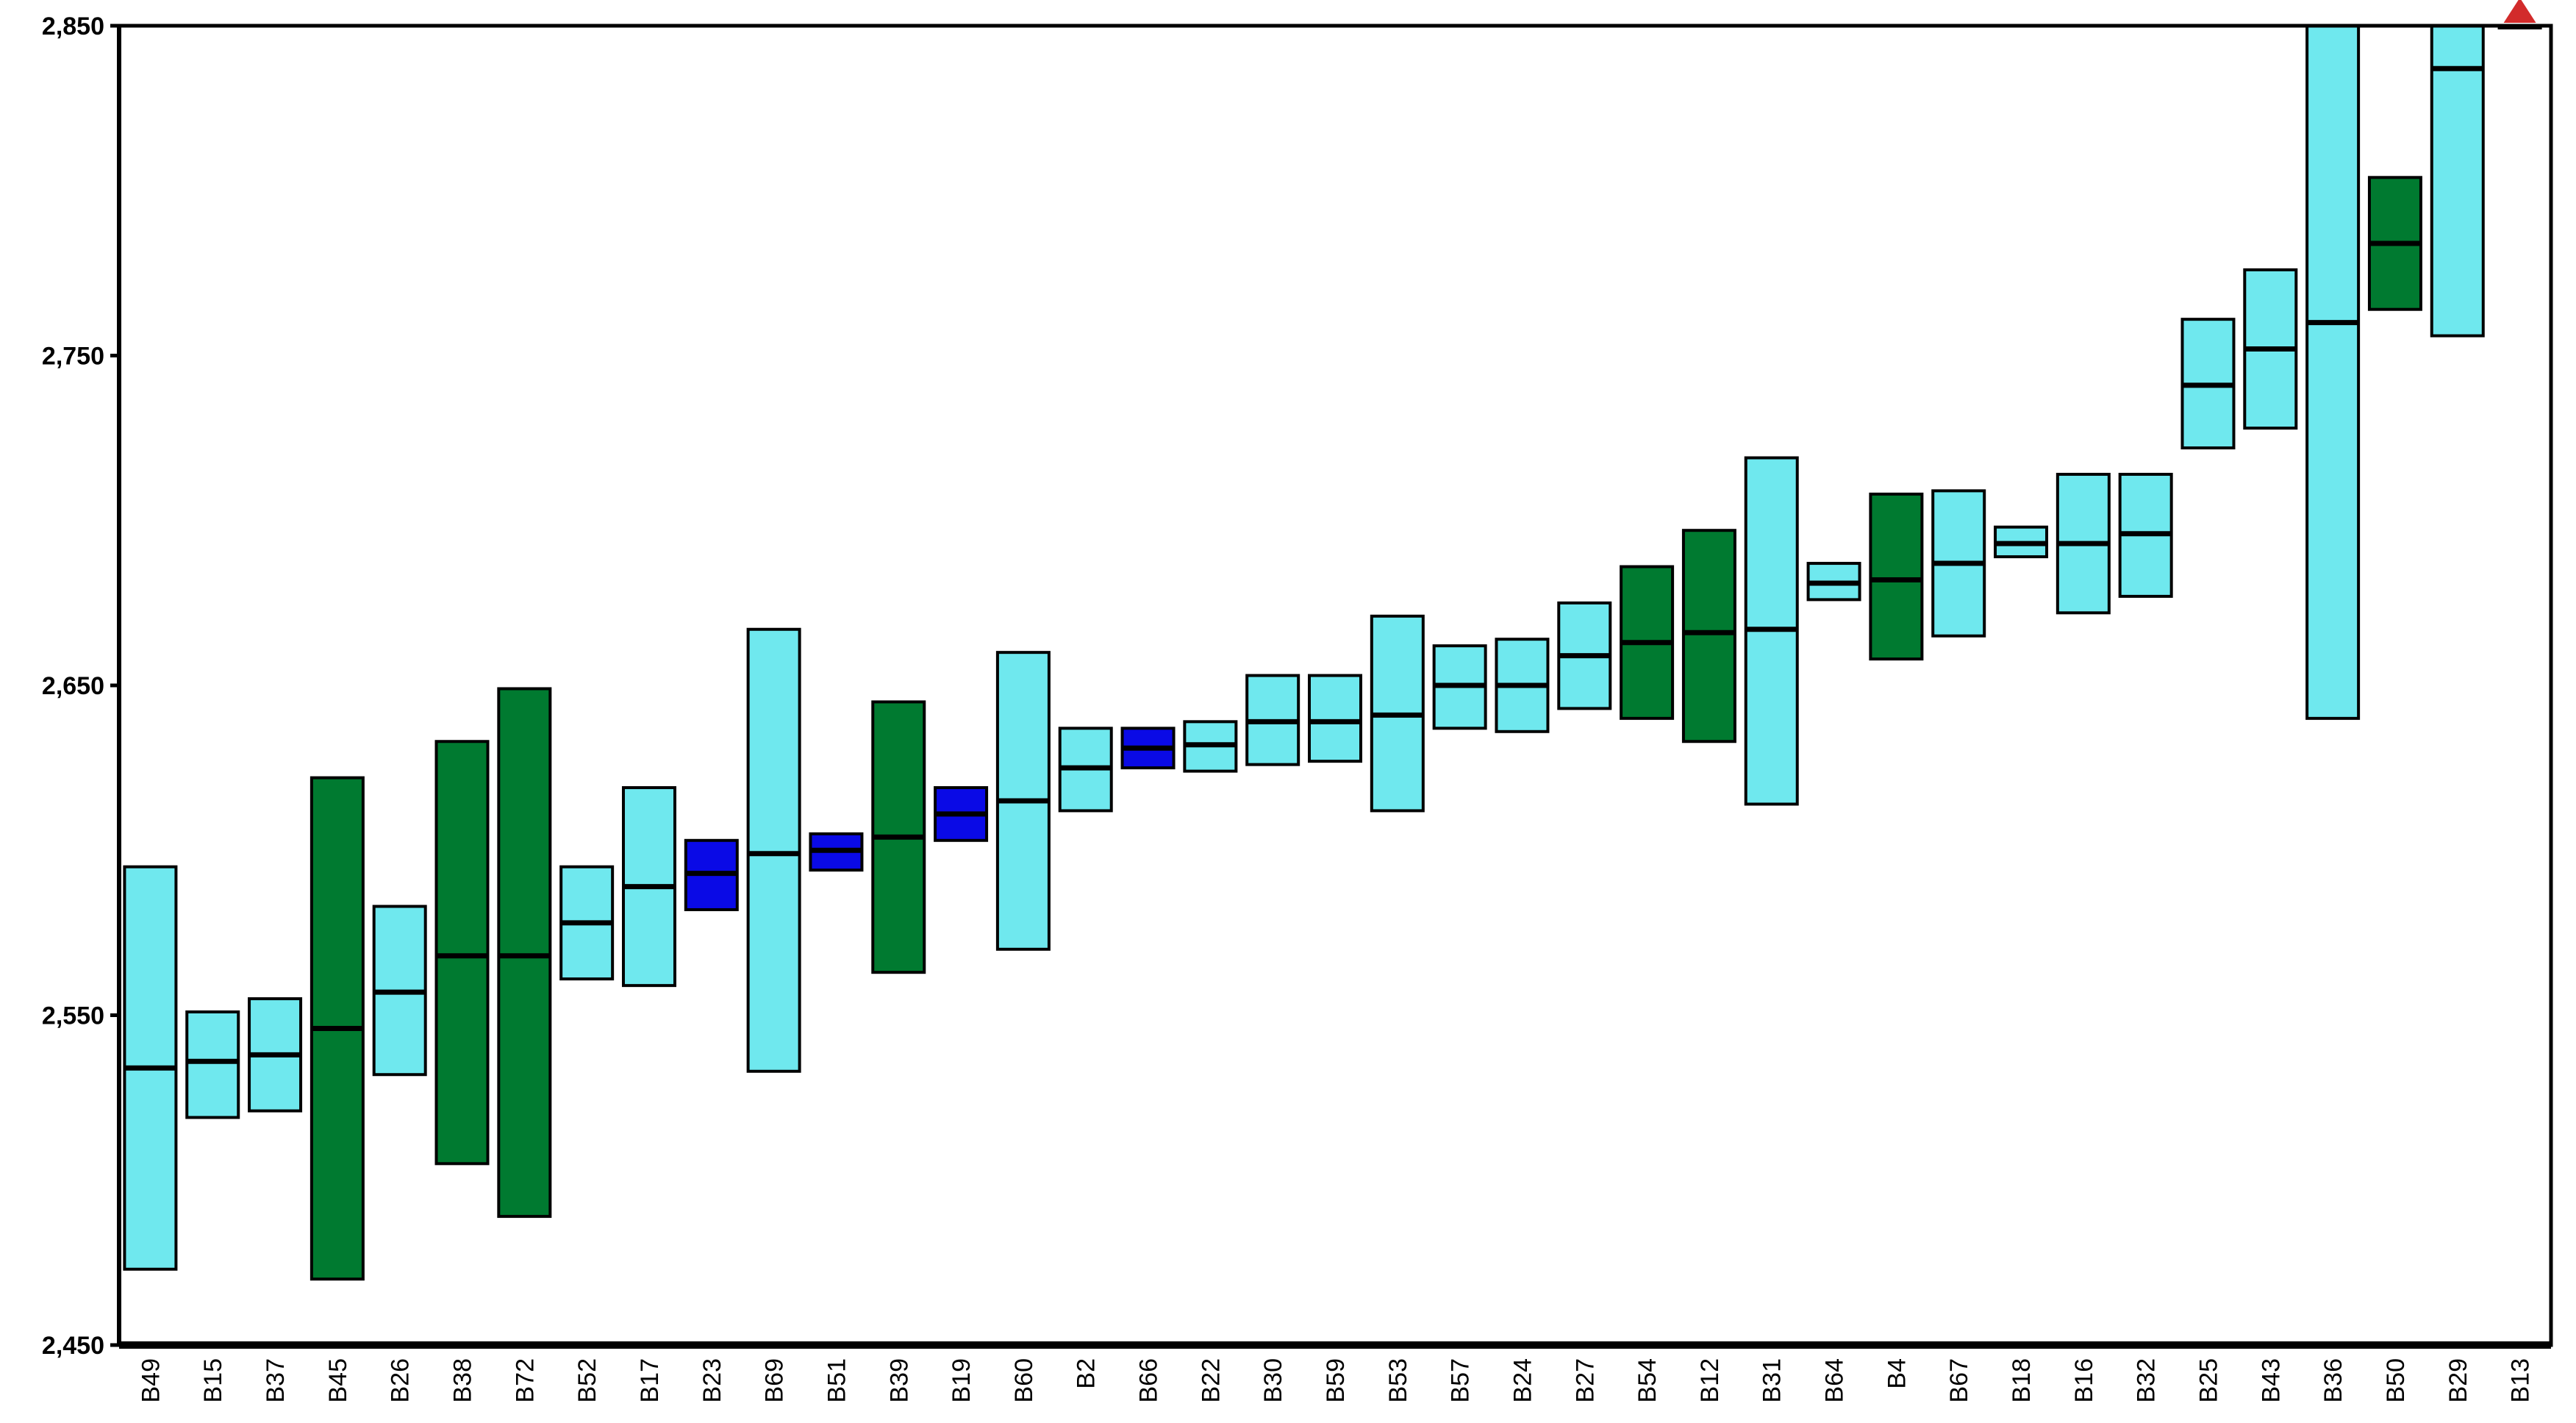  What do you see at coordinates (1087, 1373) in the screenshot?
I see `x-tick-label: B2` at bounding box center [1087, 1373].